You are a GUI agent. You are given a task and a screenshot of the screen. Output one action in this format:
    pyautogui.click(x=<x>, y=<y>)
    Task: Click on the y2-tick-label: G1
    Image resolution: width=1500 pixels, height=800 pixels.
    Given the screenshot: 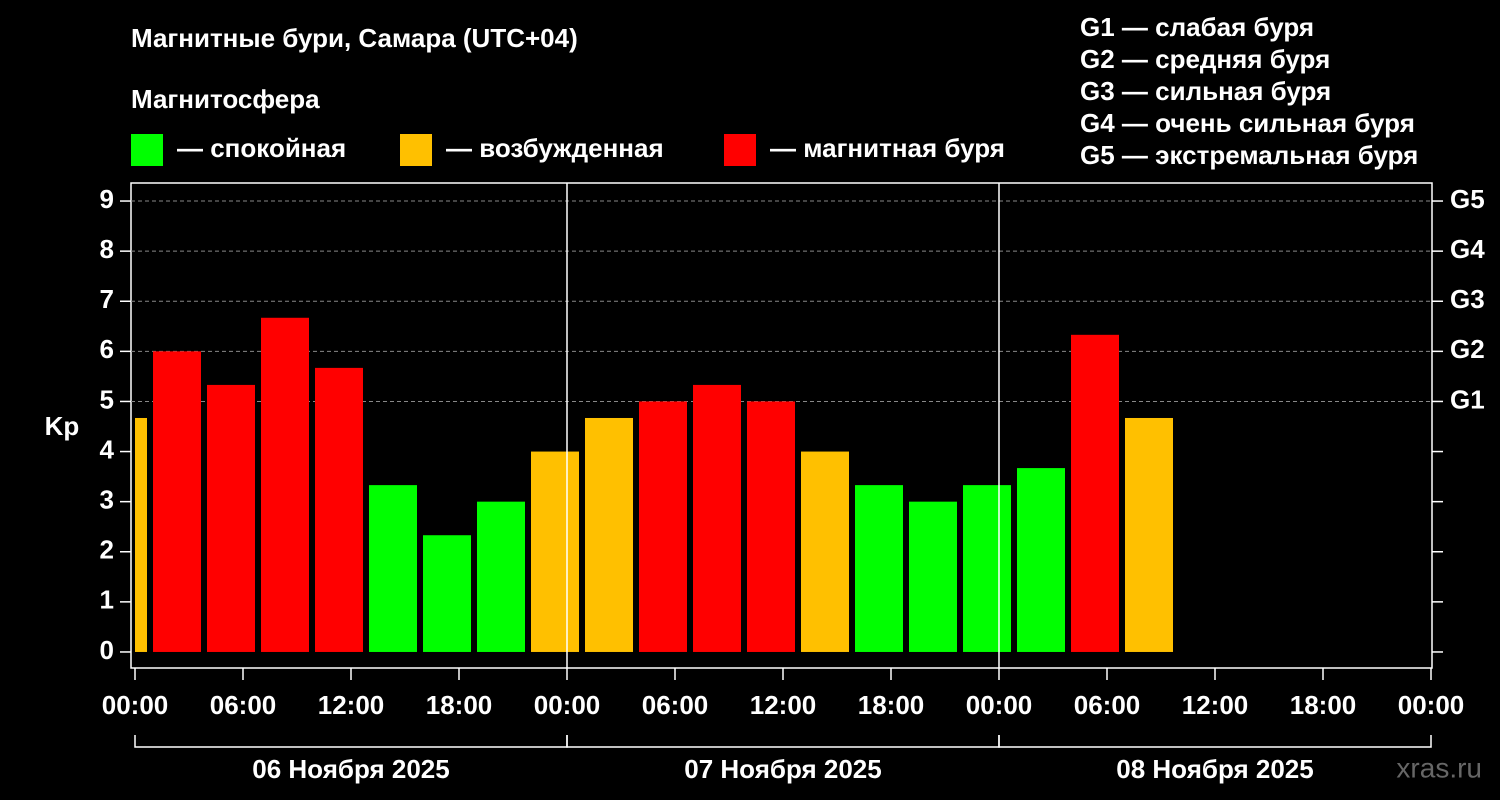 What is the action you would take?
    pyautogui.click(x=1467, y=399)
    